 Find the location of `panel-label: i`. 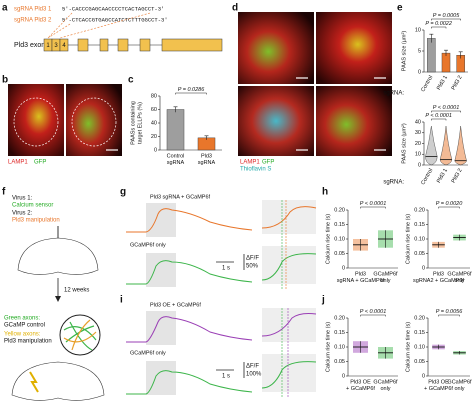

panel-label: i is located at coordinates (121, 300).